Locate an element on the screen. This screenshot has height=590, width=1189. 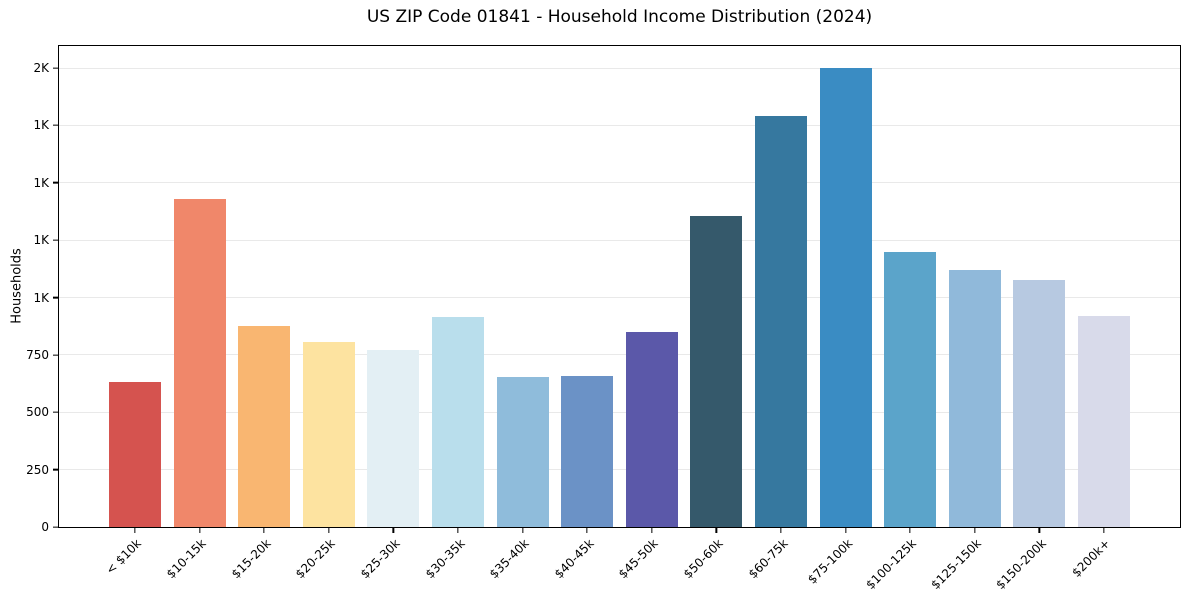
x-tick-label: $100-125k is located at coordinates (891, 563).